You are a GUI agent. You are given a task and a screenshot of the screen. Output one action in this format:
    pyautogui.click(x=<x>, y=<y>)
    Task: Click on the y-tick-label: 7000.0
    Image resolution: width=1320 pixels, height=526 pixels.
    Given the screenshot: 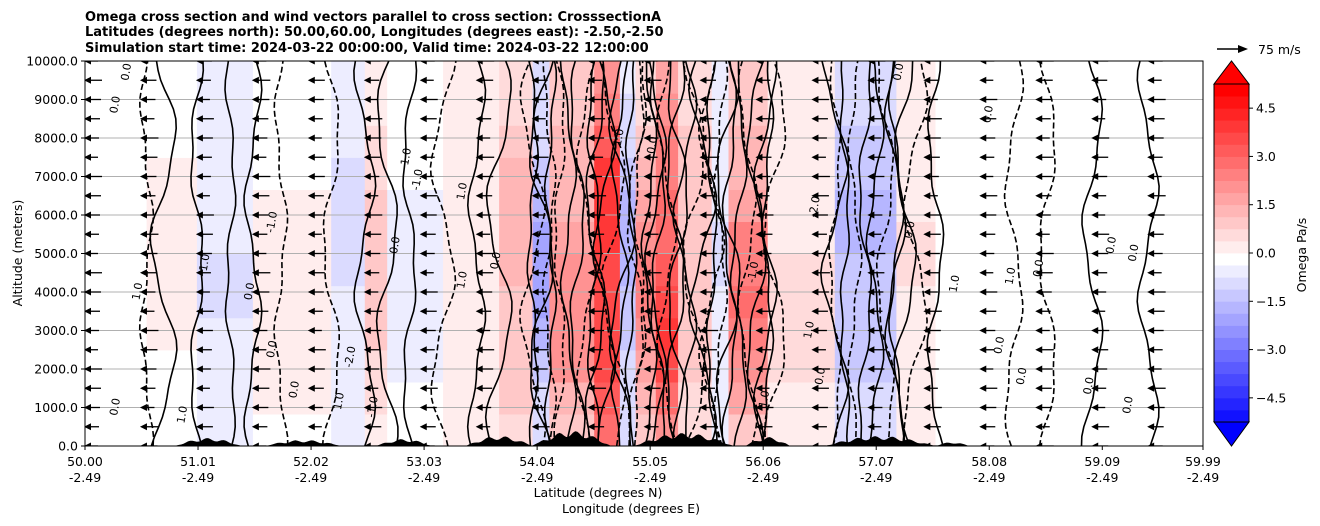 What is the action you would take?
    pyautogui.click(x=56, y=176)
    